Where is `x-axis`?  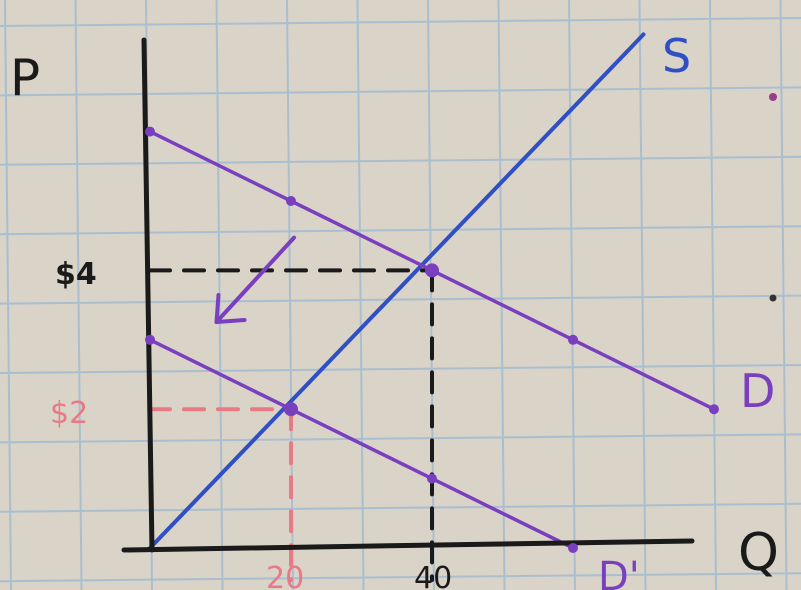 x-axis is located at coordinates (408, 545).